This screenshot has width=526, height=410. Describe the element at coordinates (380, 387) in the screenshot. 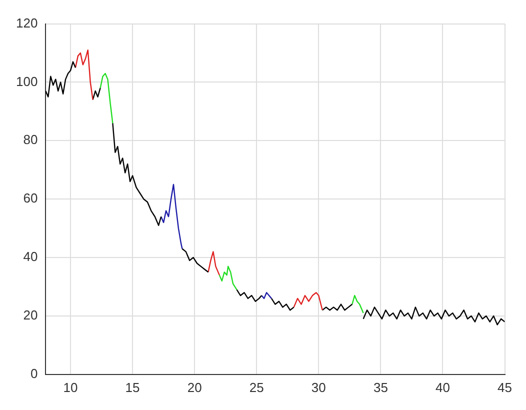

I see `x-tick-label: 35` at that location.